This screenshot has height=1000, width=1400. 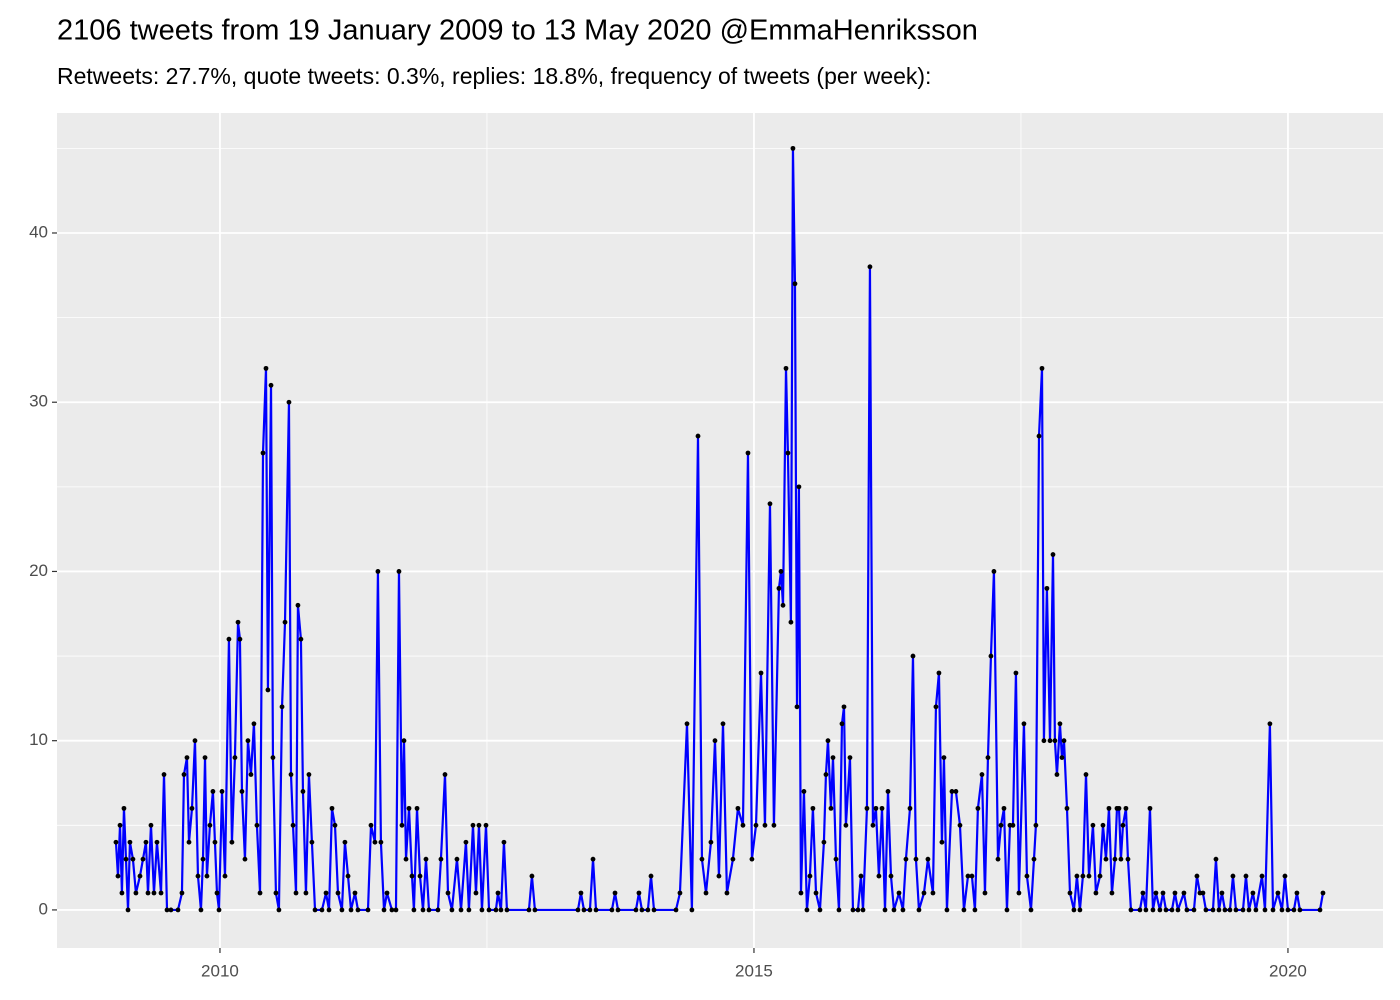 I want to click on y-tick-label: 20, so click(x=38, y=570).